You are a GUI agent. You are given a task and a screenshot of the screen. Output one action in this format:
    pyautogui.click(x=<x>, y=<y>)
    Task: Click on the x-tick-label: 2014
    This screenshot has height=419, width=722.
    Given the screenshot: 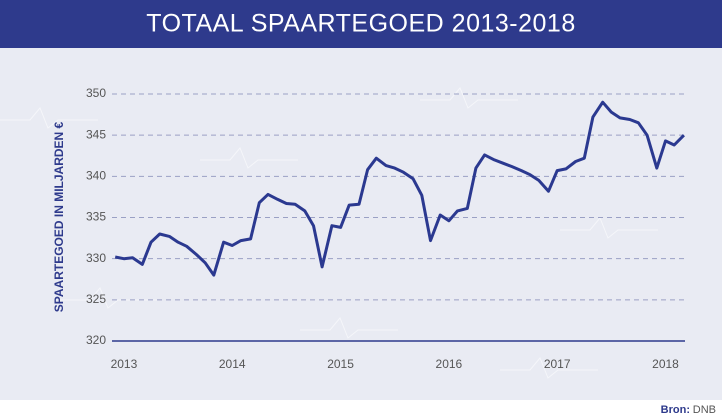 What is the action you would take?
    pyautogui.click(x=232, y=364)
    